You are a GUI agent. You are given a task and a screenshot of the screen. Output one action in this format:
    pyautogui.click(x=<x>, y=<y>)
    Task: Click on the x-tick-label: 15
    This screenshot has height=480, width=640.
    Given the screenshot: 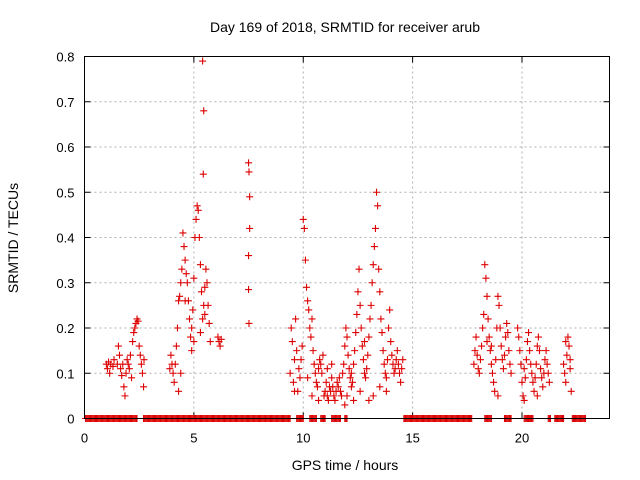 What is the action you would take?
    pyautogui.click(x=412, y=438)
    